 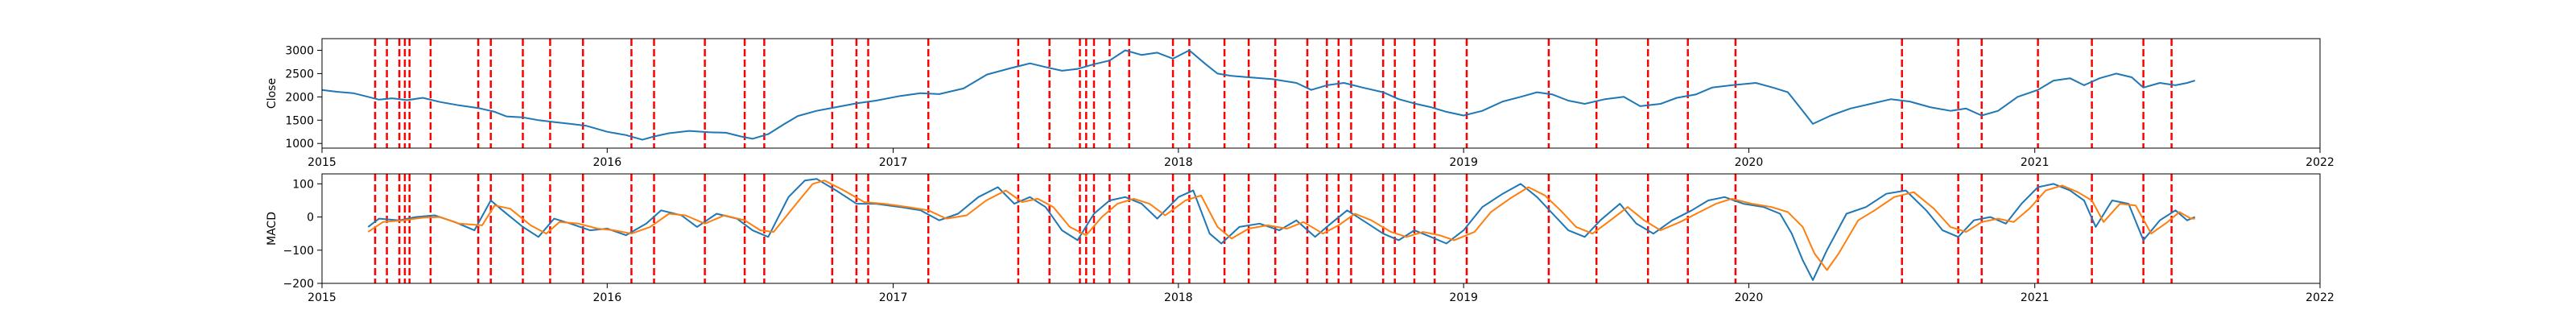 I want to click on y-tick-label-1: −100, so click(x=298, y=252).